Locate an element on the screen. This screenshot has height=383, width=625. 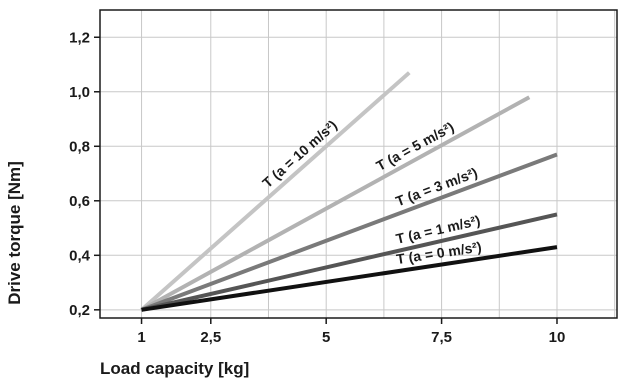
y-tick-label-5: 1,2 is located at coordinates (79, 37).